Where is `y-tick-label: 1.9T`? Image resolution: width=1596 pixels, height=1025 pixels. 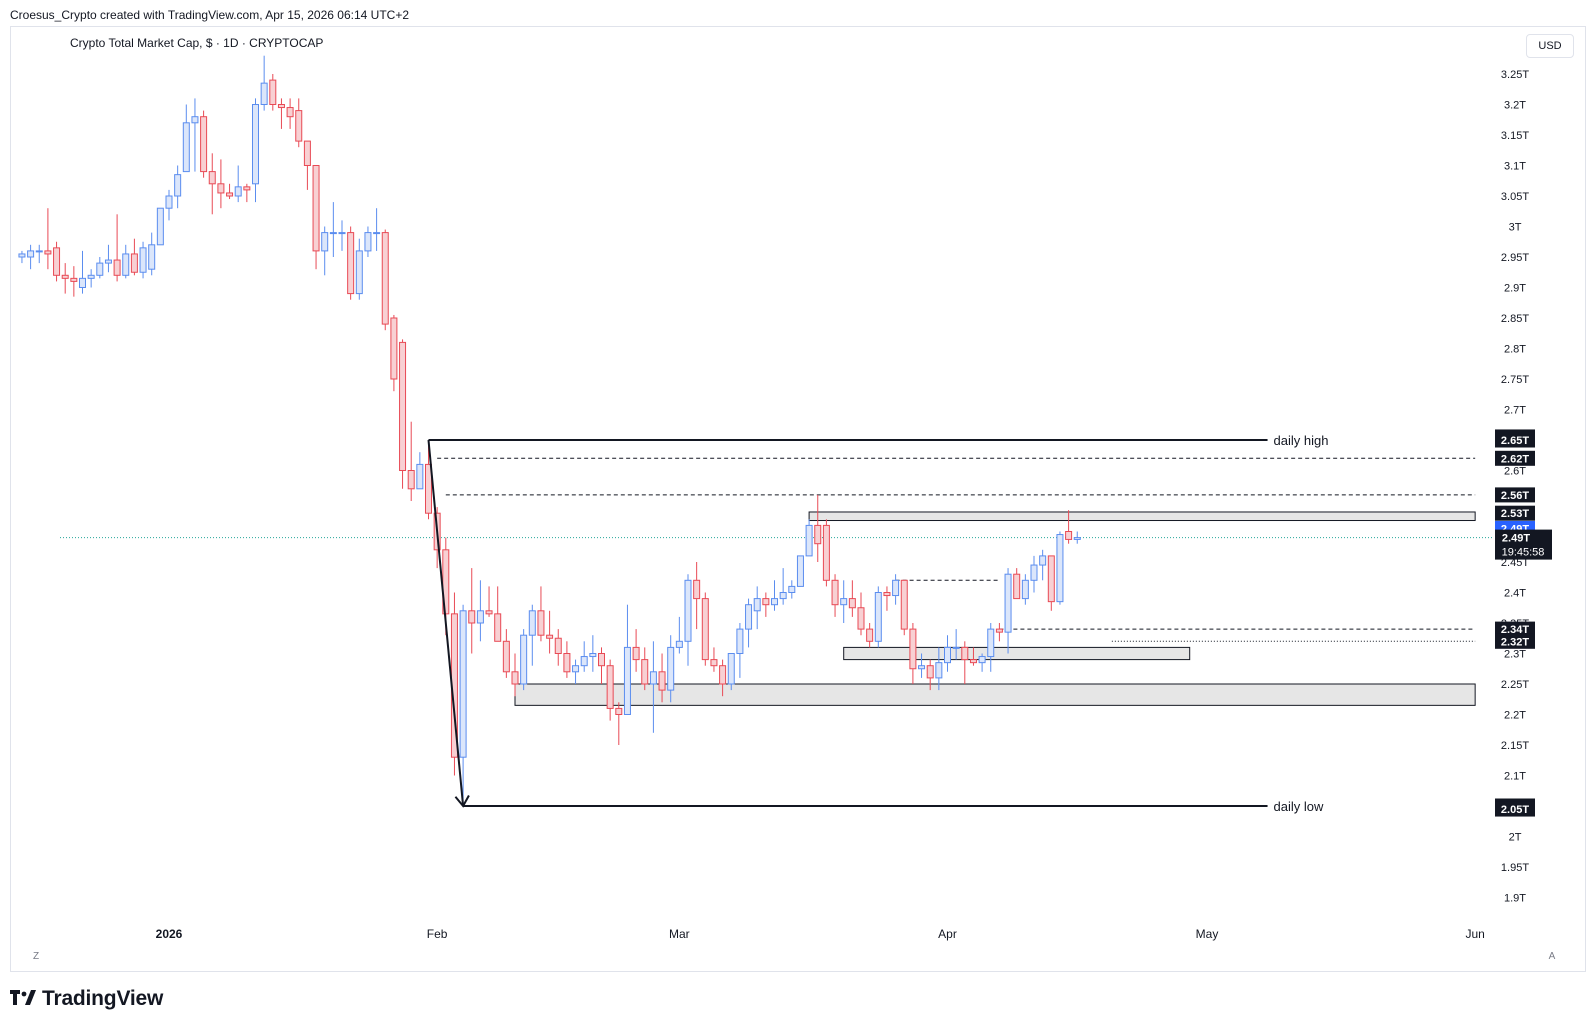
y-tick-label: 1.9T is located at coordinates (1515, 899).